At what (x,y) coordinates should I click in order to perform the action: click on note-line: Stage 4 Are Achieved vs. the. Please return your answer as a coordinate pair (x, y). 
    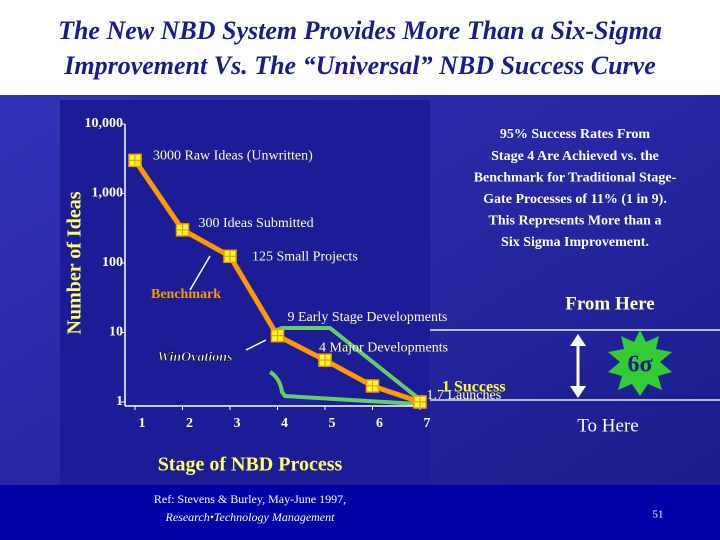
    Looking at the image, I should click on (575, 156).